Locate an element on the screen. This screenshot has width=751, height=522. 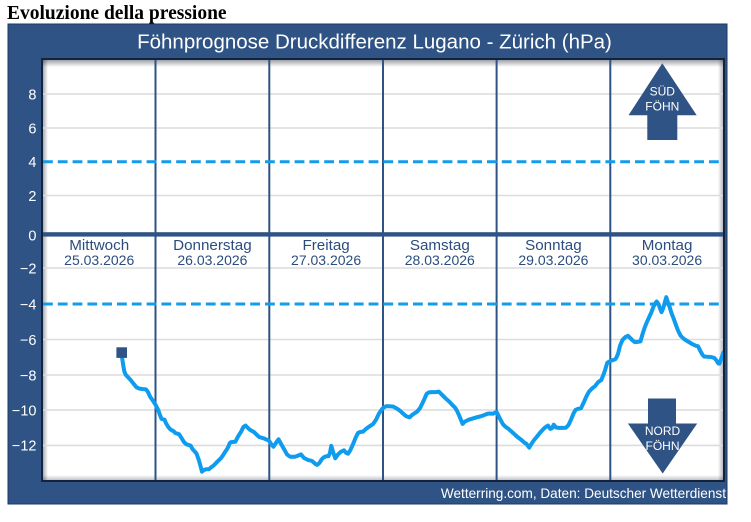
svg-text: 28.03.2026 is located at coordinates (440, 260).